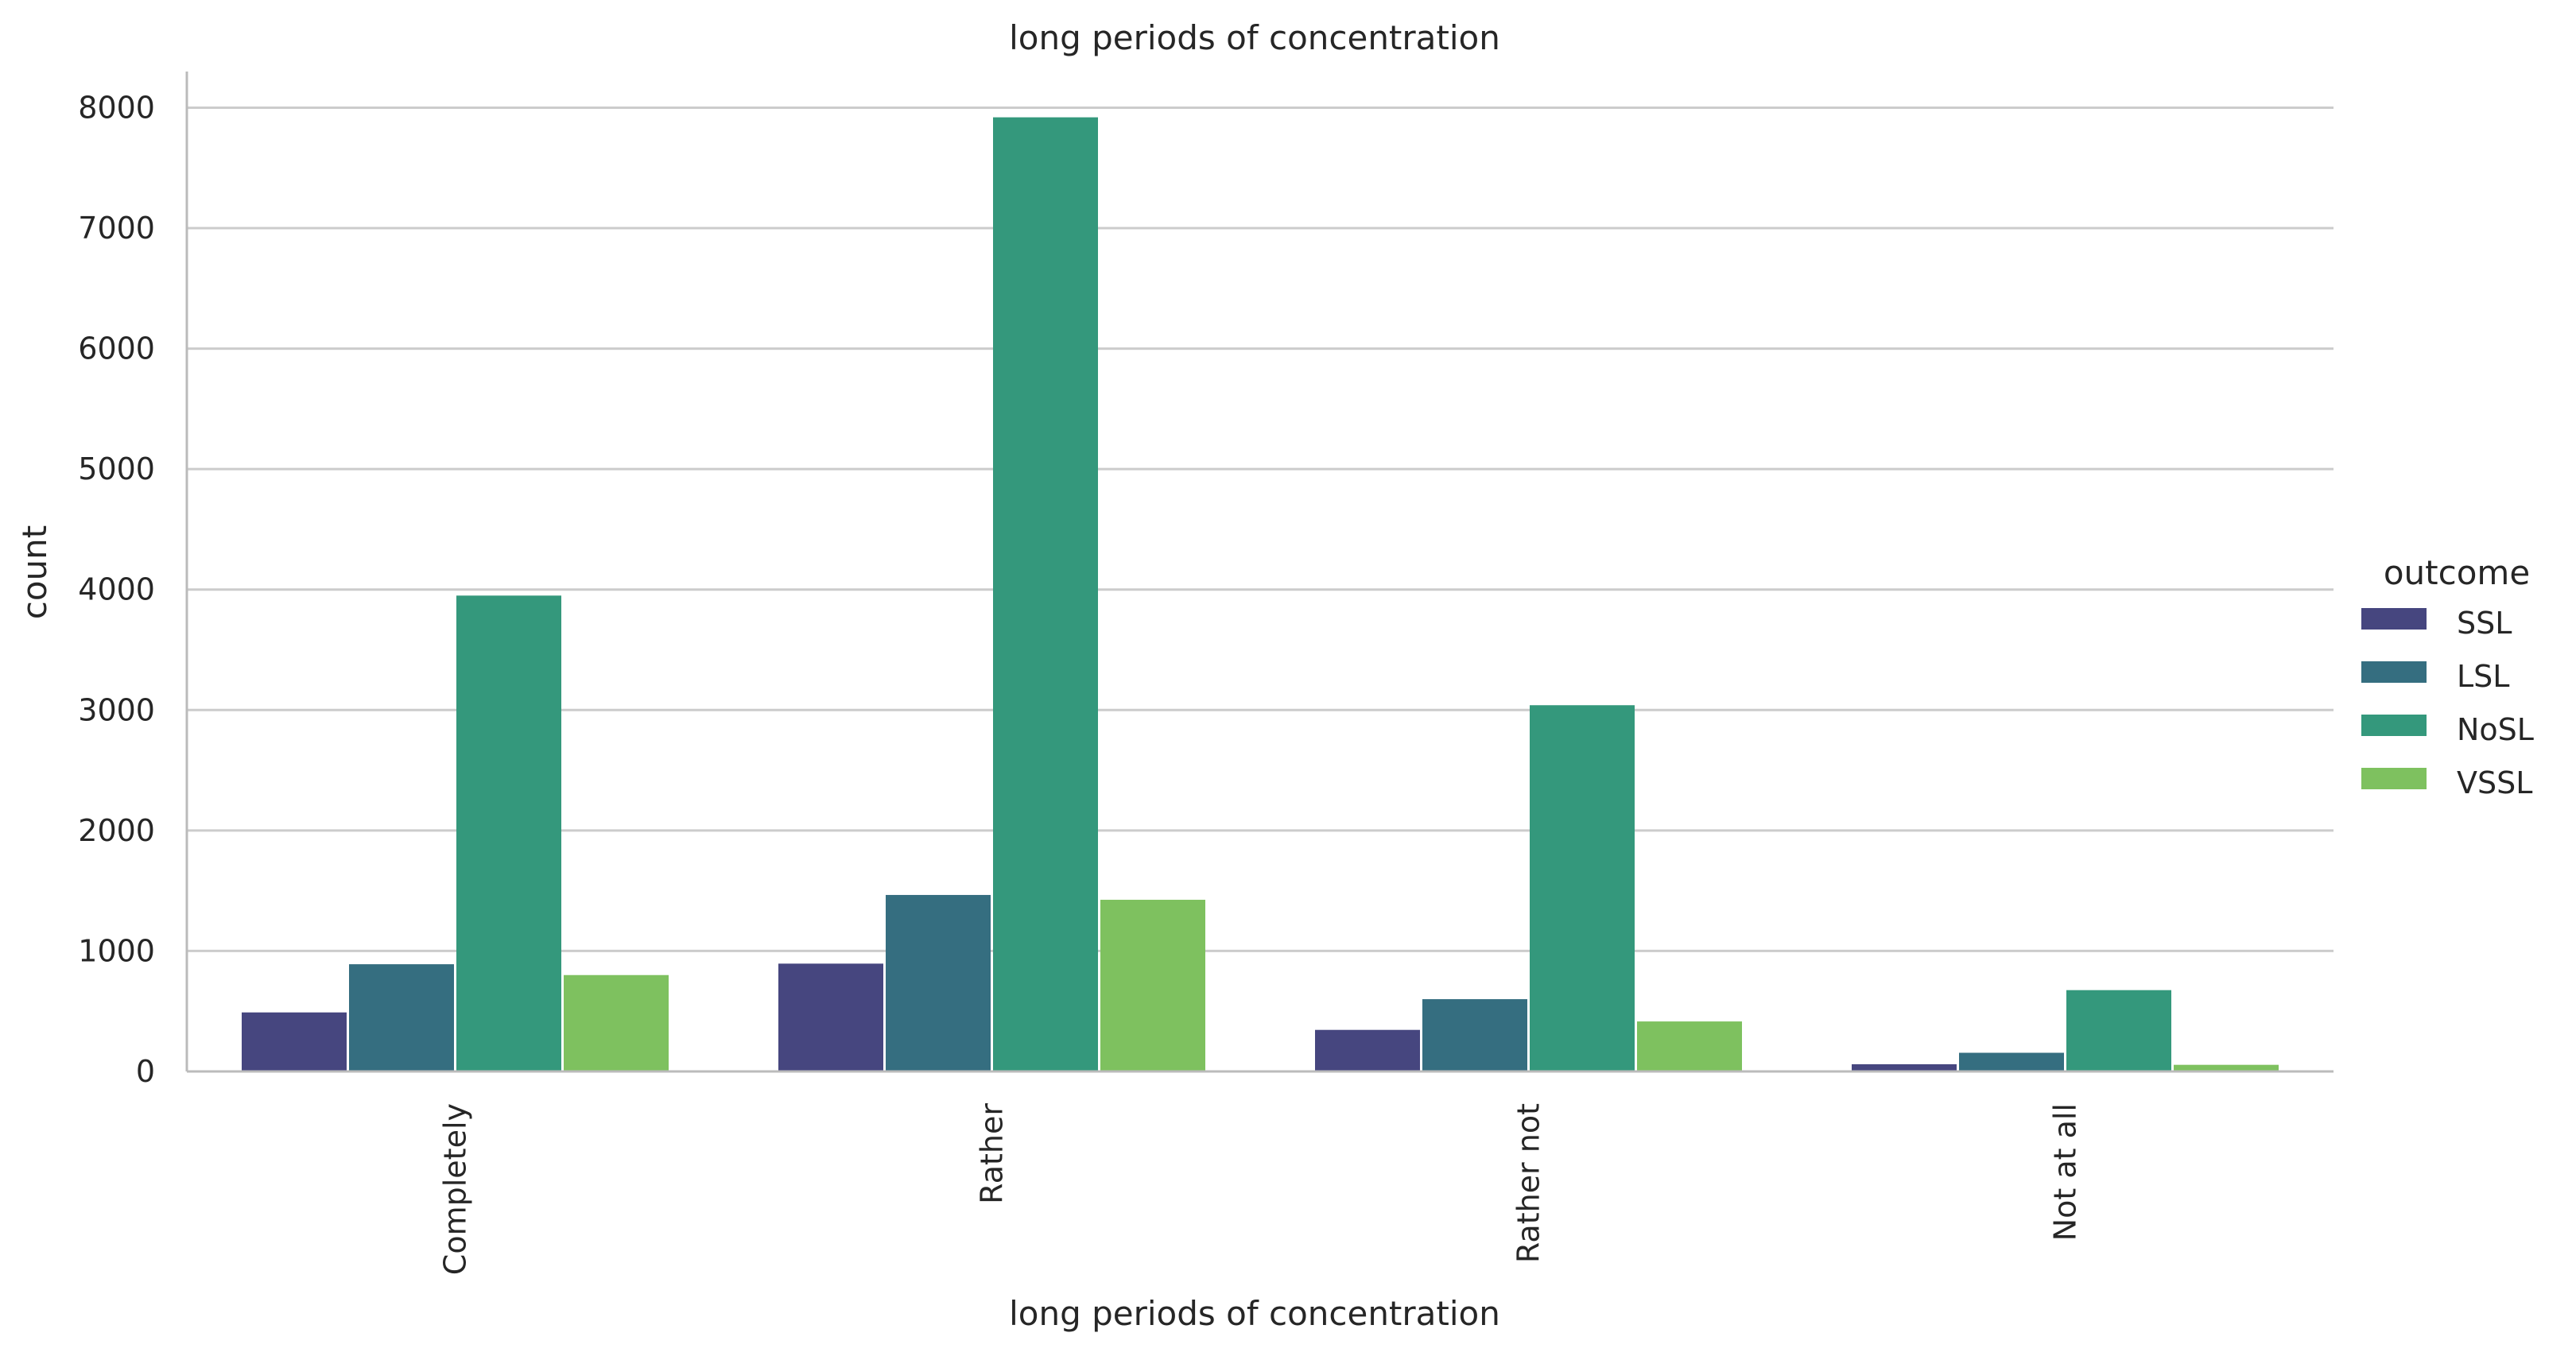 This screenshot has height=1356, width=2576. Describe the element at coordinates (1045, 594) in the screenshot. I see `bar-nosl-rather` at that location.